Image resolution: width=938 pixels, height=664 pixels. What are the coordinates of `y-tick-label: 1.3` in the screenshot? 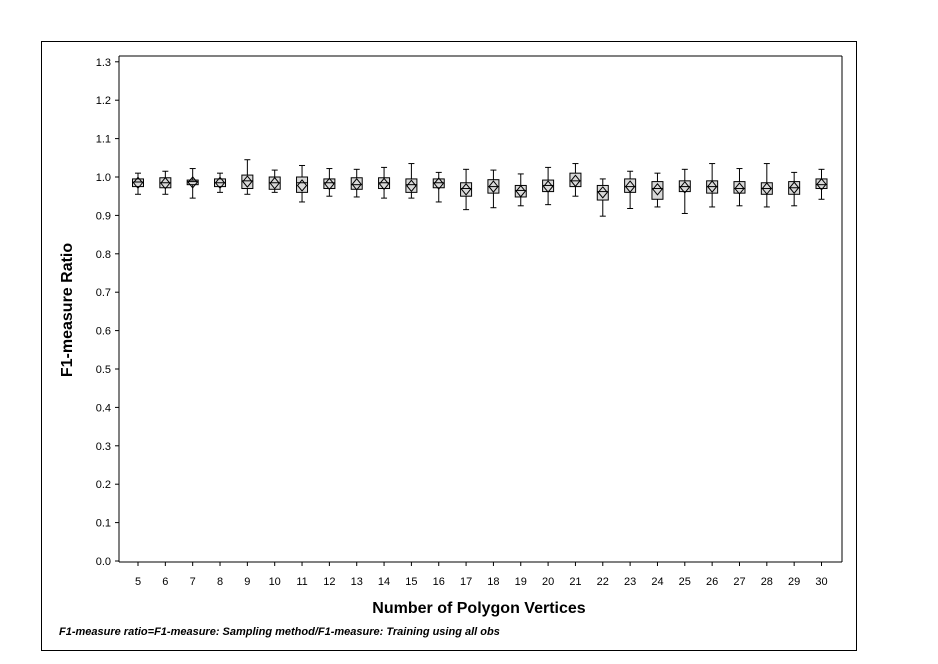 It's located at (103, 63).